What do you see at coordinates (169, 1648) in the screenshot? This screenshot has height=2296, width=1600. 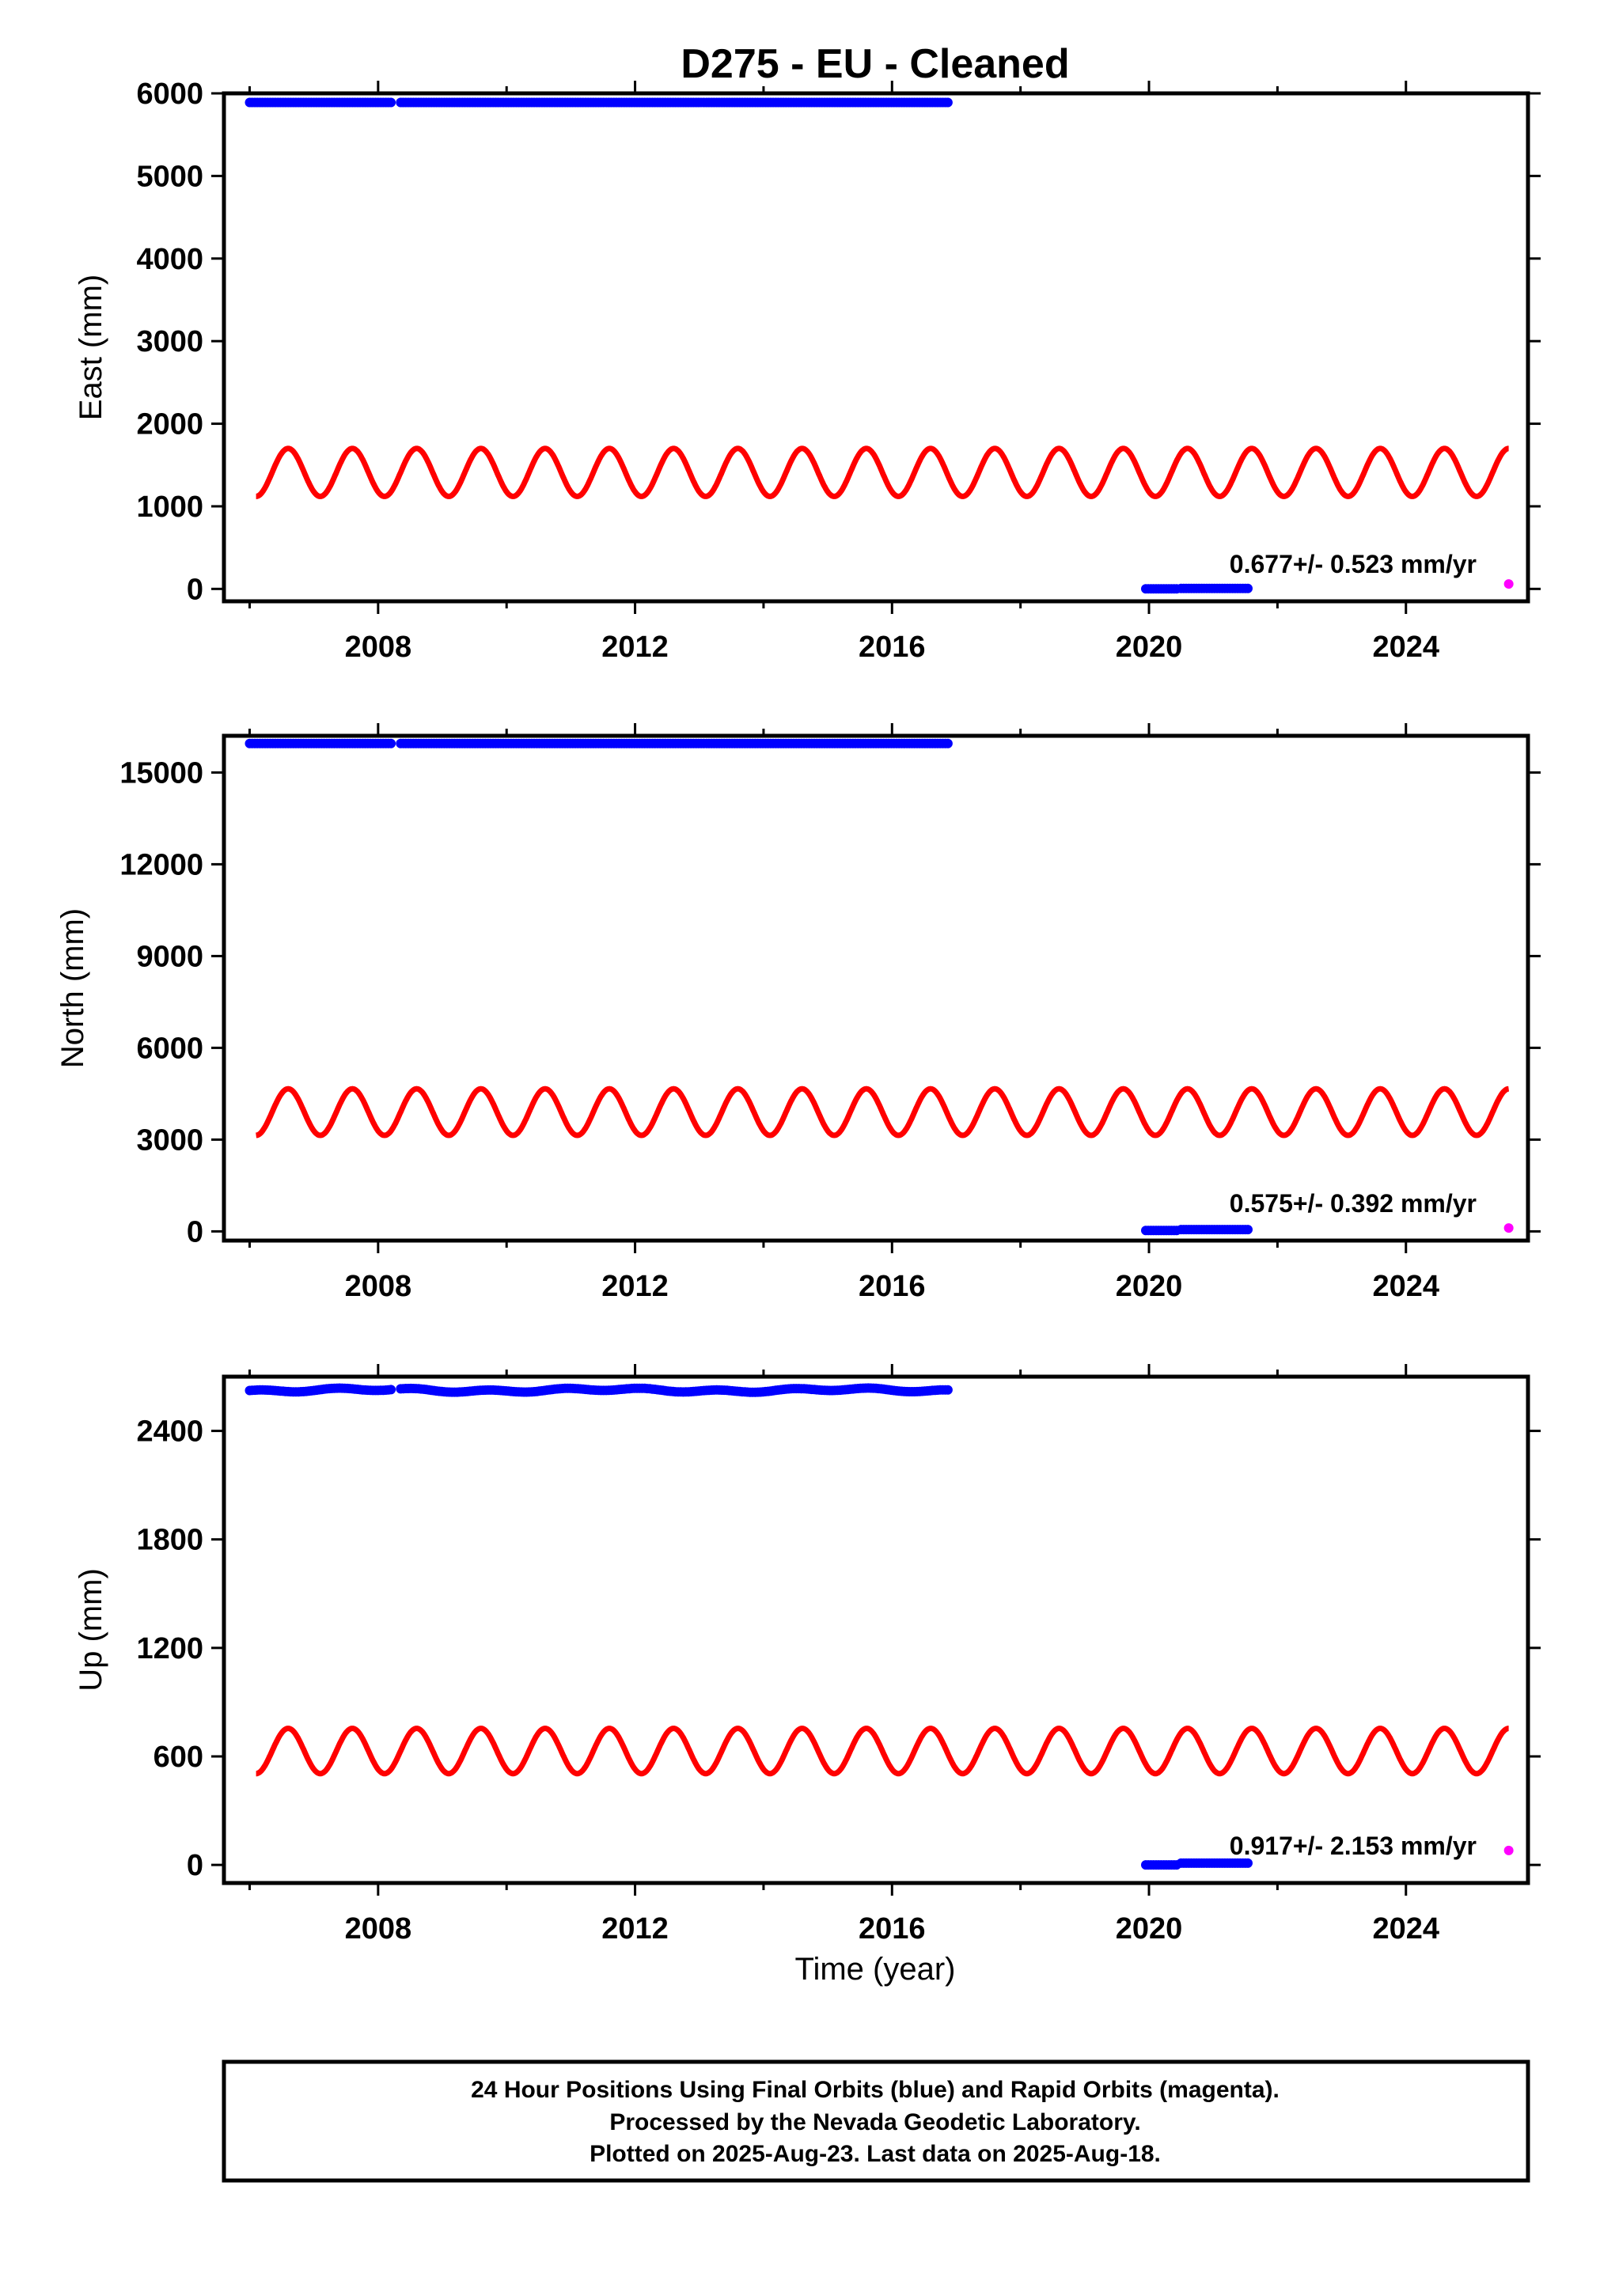 I see `up-y-tick-label: 1200` at bounding box center [169, 1648].